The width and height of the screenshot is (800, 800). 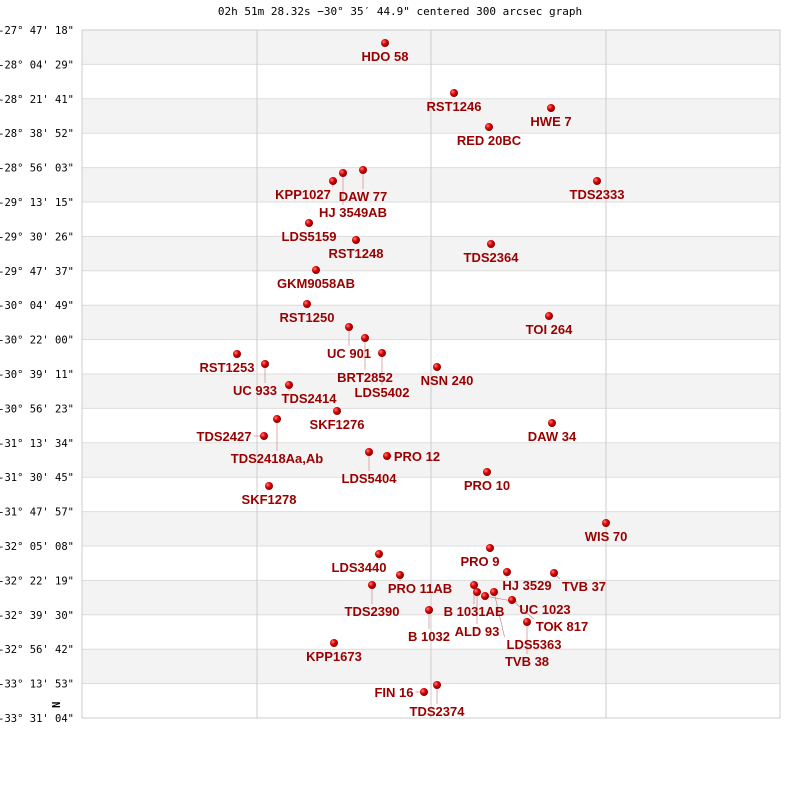 What do you see at coordinates (57, 705) in the screenshot?
I see `north-marker: N` at bounding box center [57, 705].